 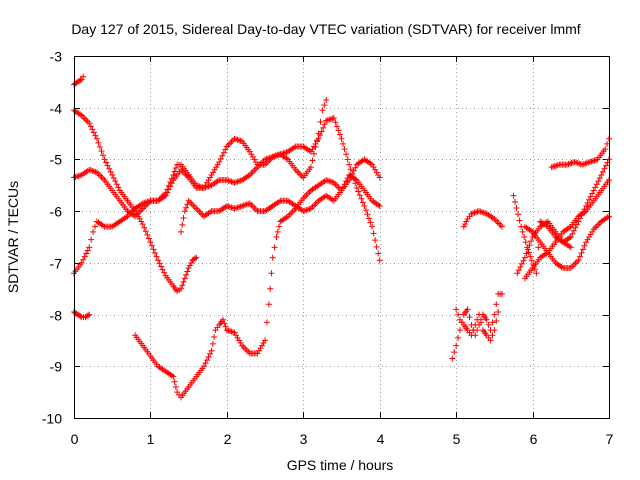 What do you see at coordinates (457, 439) in the screenshot?
I see `x-tick-label: 5` at bounding box center [457, 439].